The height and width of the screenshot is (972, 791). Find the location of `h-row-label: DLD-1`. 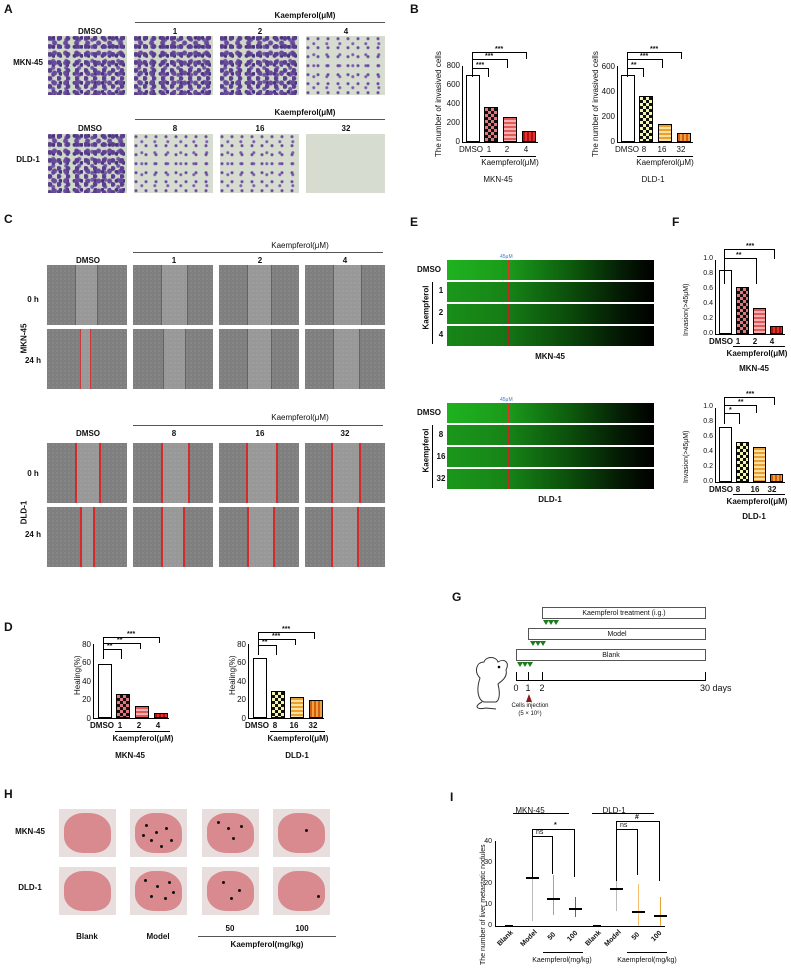

h-row-label: DLD-1 is located at coordinates (30, 887).